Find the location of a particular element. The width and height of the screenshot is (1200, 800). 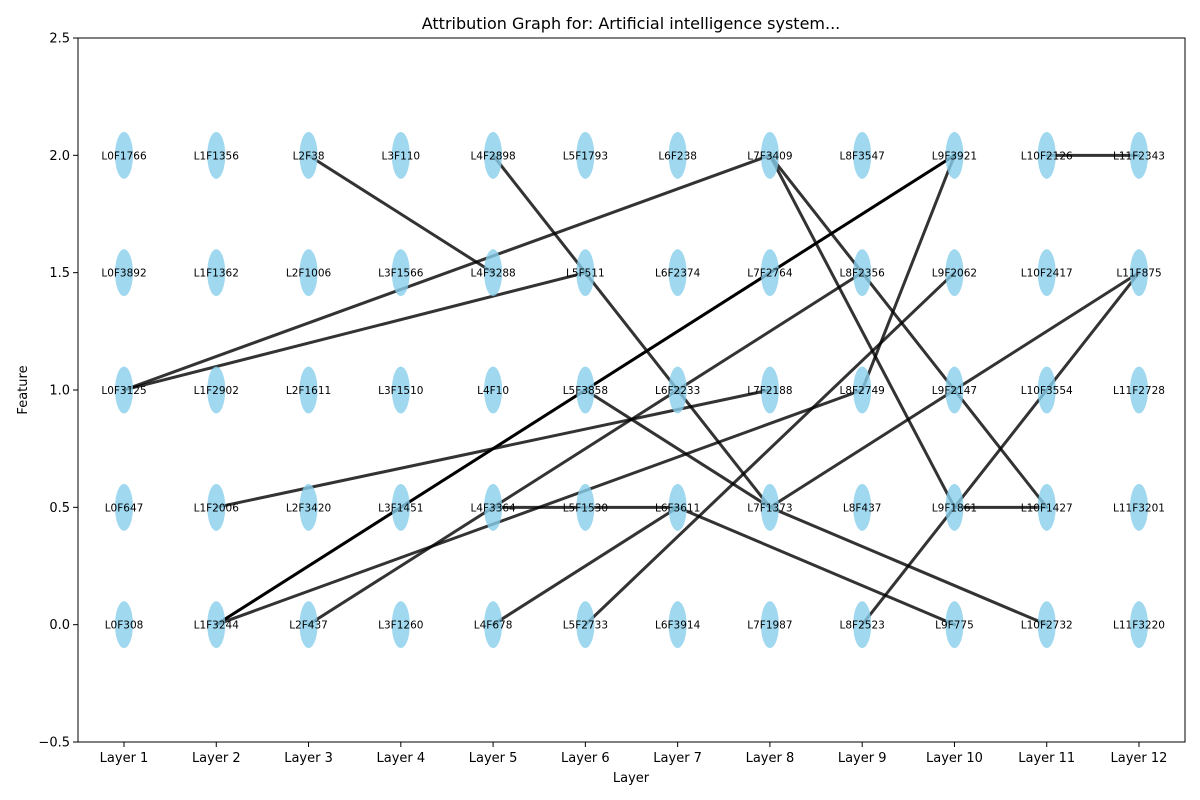

feature-node-label: L9F775 is located at coordinates (954, 626).